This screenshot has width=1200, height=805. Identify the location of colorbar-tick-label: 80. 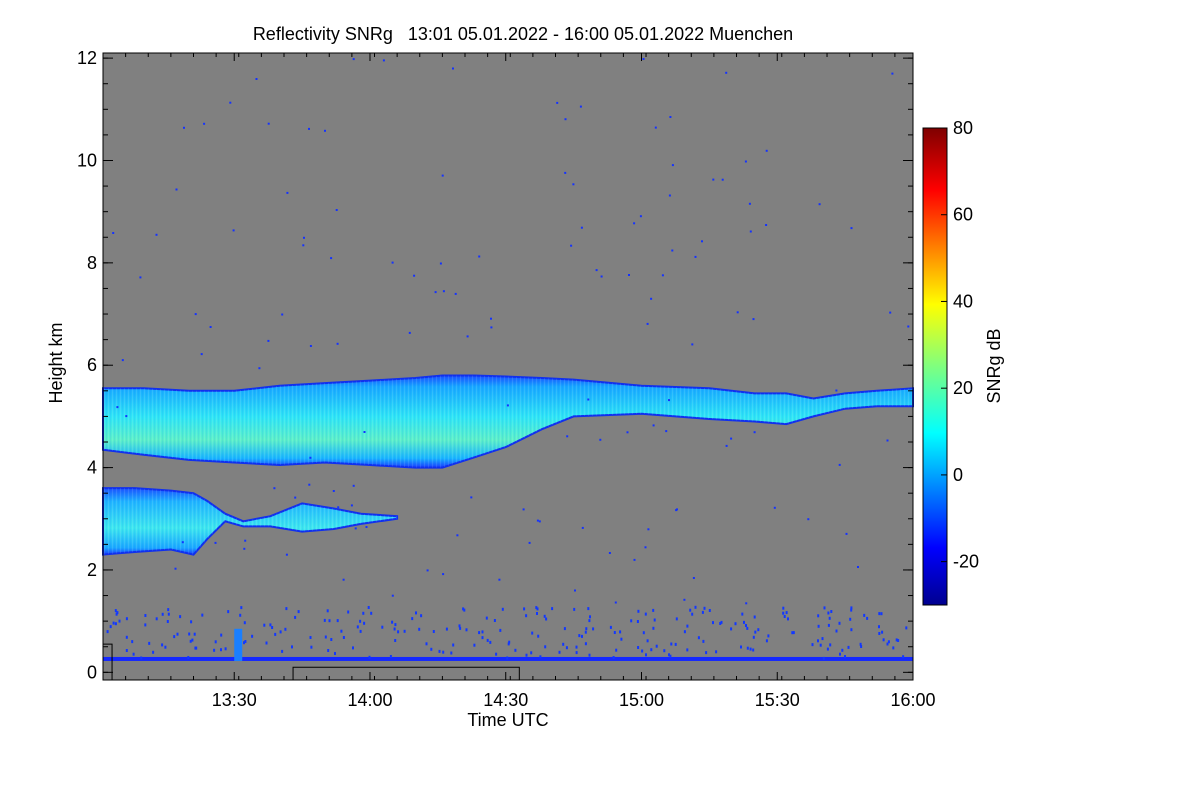
(963, 128).